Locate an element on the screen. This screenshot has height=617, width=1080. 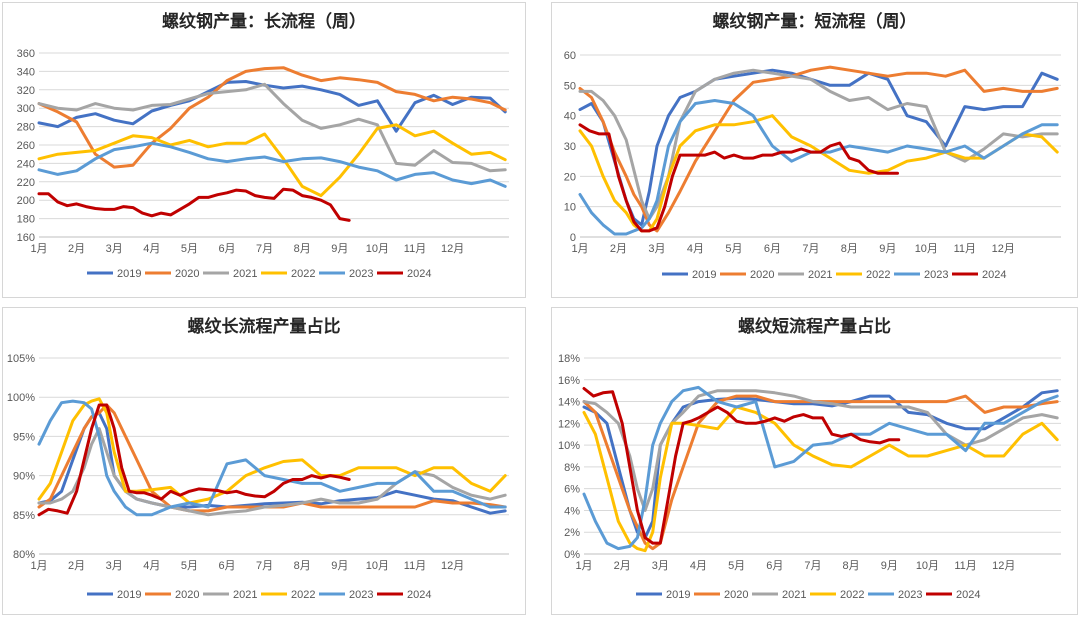
y-tick-label: 12% is located at coordinates (569, 424).